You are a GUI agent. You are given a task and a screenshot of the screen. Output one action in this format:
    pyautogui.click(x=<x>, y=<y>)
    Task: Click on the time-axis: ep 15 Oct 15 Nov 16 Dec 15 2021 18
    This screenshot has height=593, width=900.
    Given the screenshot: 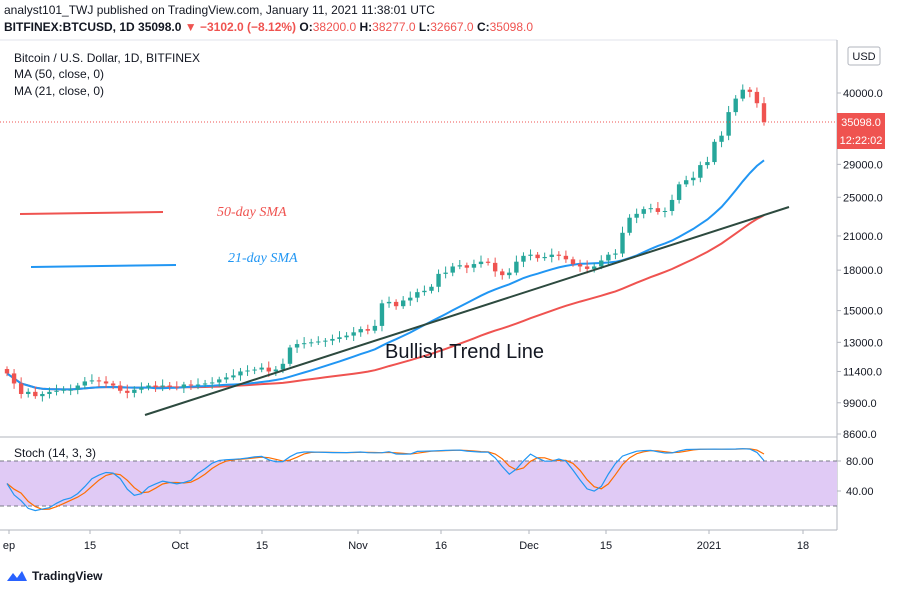 What is the action you would take?
    pyautogui.click(x=406, y=541)
    